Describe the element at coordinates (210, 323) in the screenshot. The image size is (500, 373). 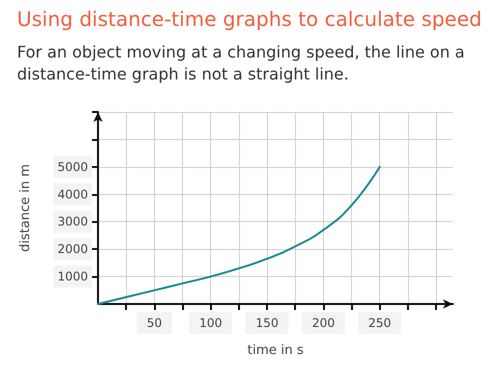
I see `x-tick-label: 100` at that location.